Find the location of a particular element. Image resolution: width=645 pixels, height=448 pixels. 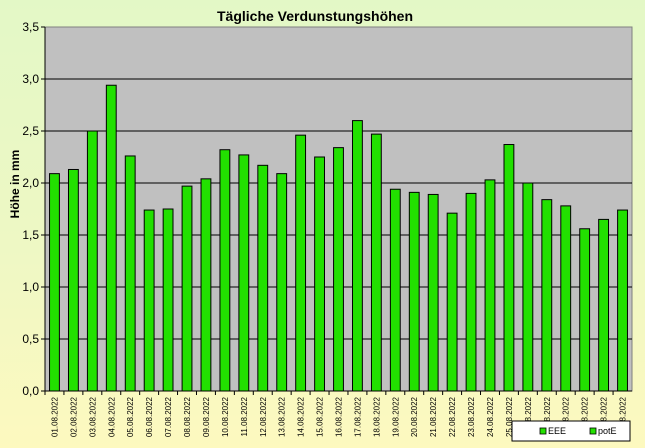

x-tick-label: 30.08.2022 is located at coordinates (604, 416).